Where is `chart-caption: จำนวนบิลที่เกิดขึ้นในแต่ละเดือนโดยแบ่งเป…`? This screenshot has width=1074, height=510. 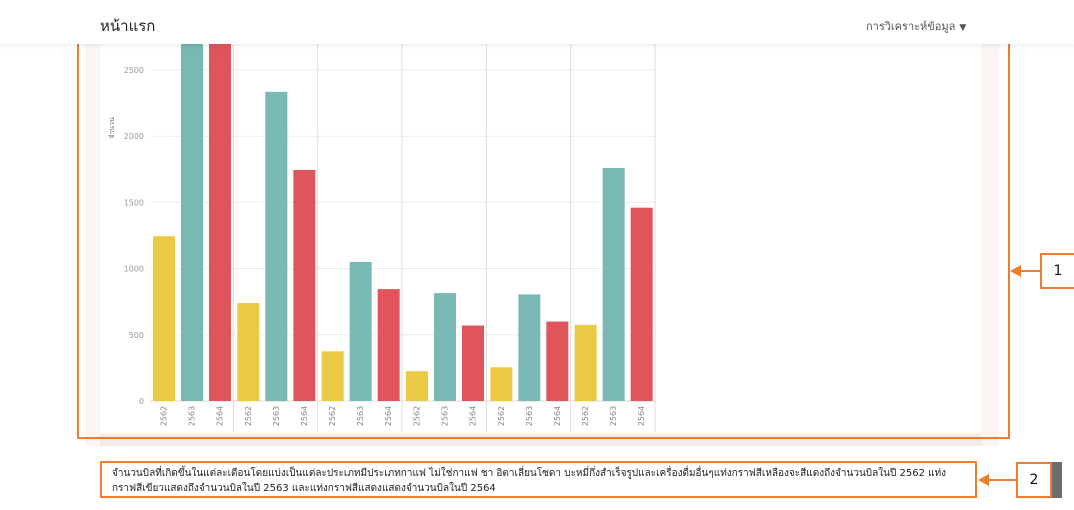
chart-caption: จำนวนบิลที่เกิดขึ้นในแต่ละเดือนโดยแบ่งเป… is located at coordinates (538, 479).